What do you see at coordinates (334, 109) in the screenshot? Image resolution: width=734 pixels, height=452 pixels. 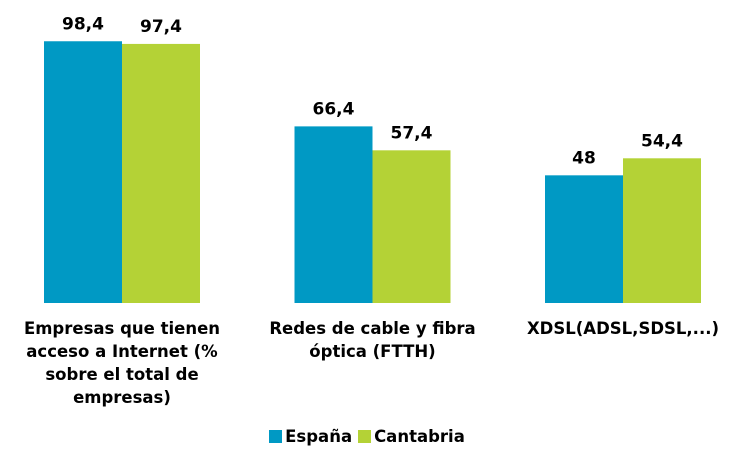 I see `value-label: 66,4` at bounding box center [334, 109].